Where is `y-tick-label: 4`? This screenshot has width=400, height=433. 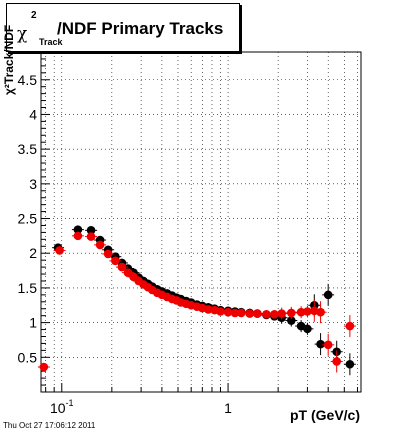 y-tick-label: 4 is located at coordinates (33, 114).